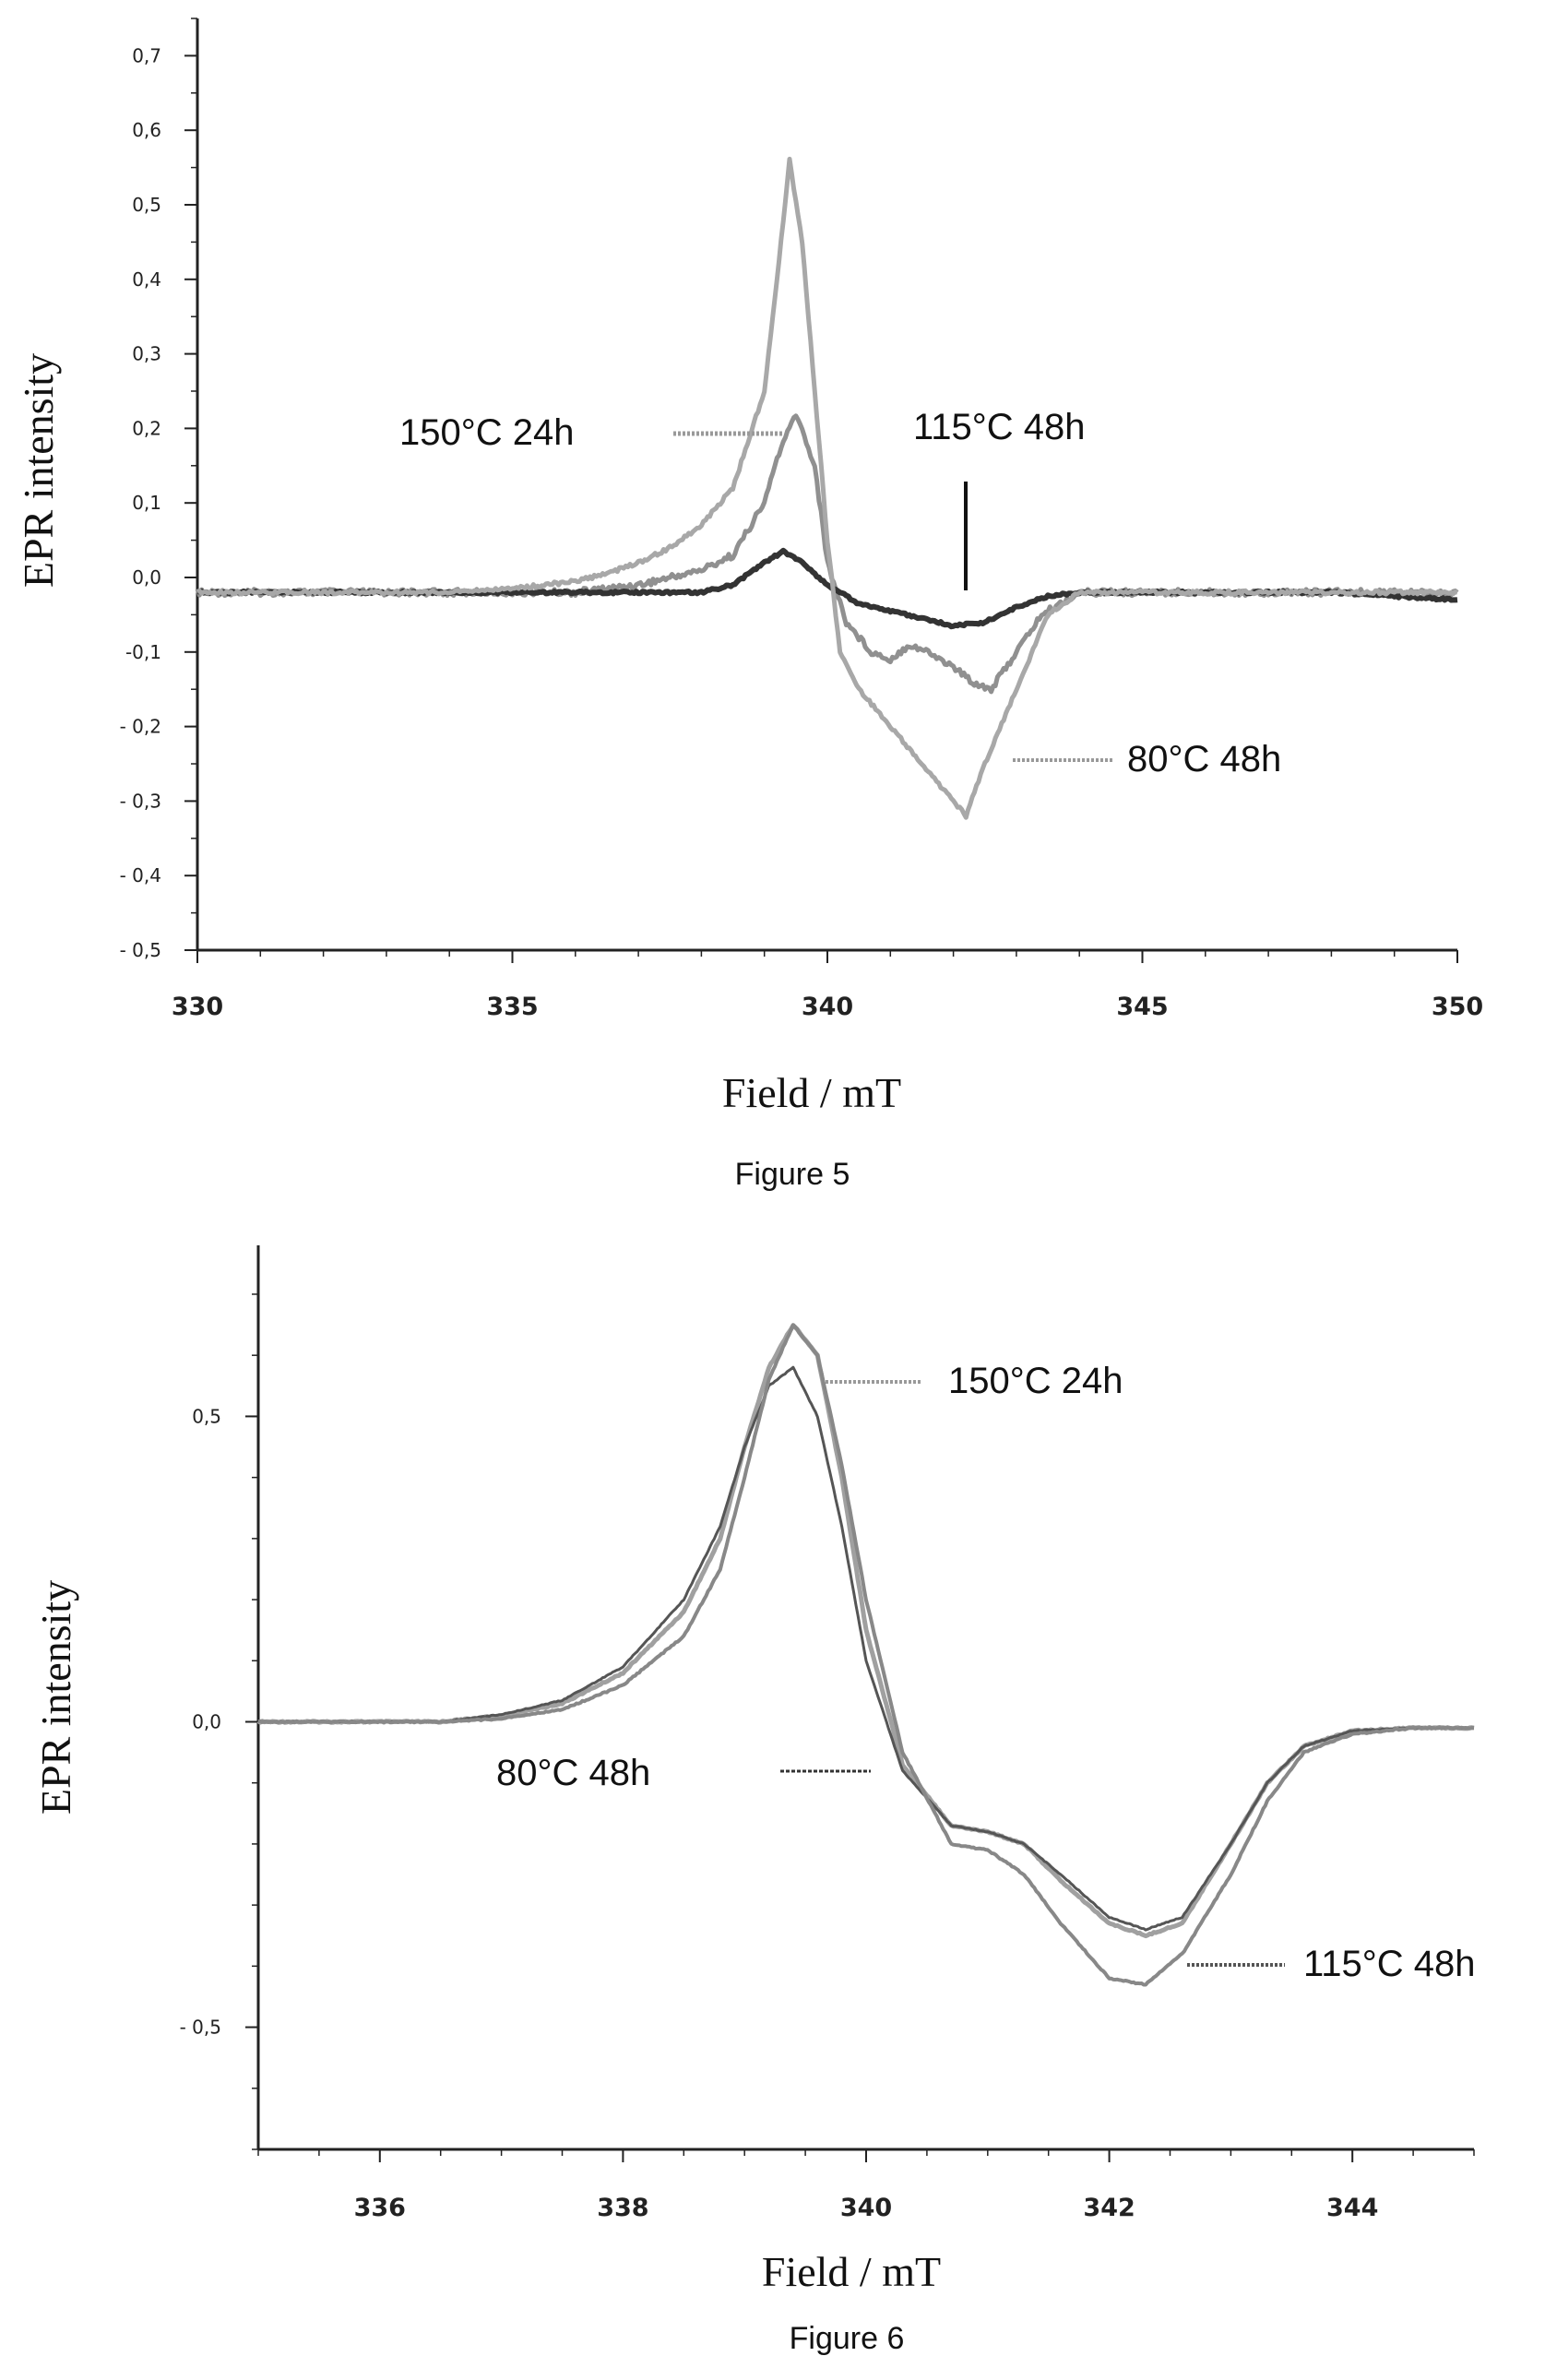  What do you see at coordinates (827, 985) in the screenshot?
I see `fig5-x-ticks: 330 335 340 345 350` at bounding box center [827, 985].